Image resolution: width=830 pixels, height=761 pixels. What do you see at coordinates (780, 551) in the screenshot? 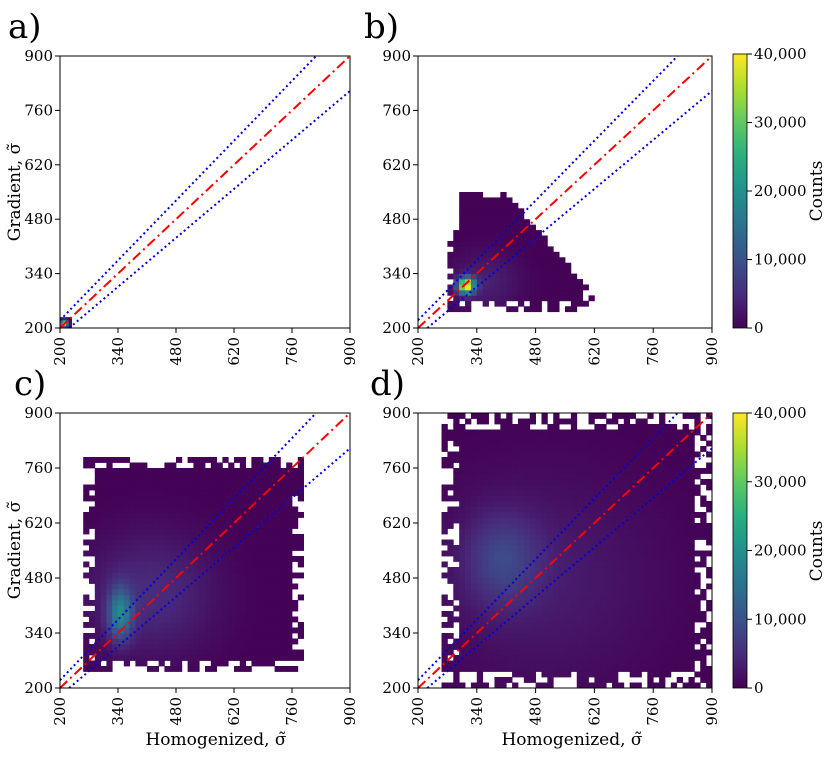
I see `colorbar-tick-label: 20,000` at bounding box center [780, 551].